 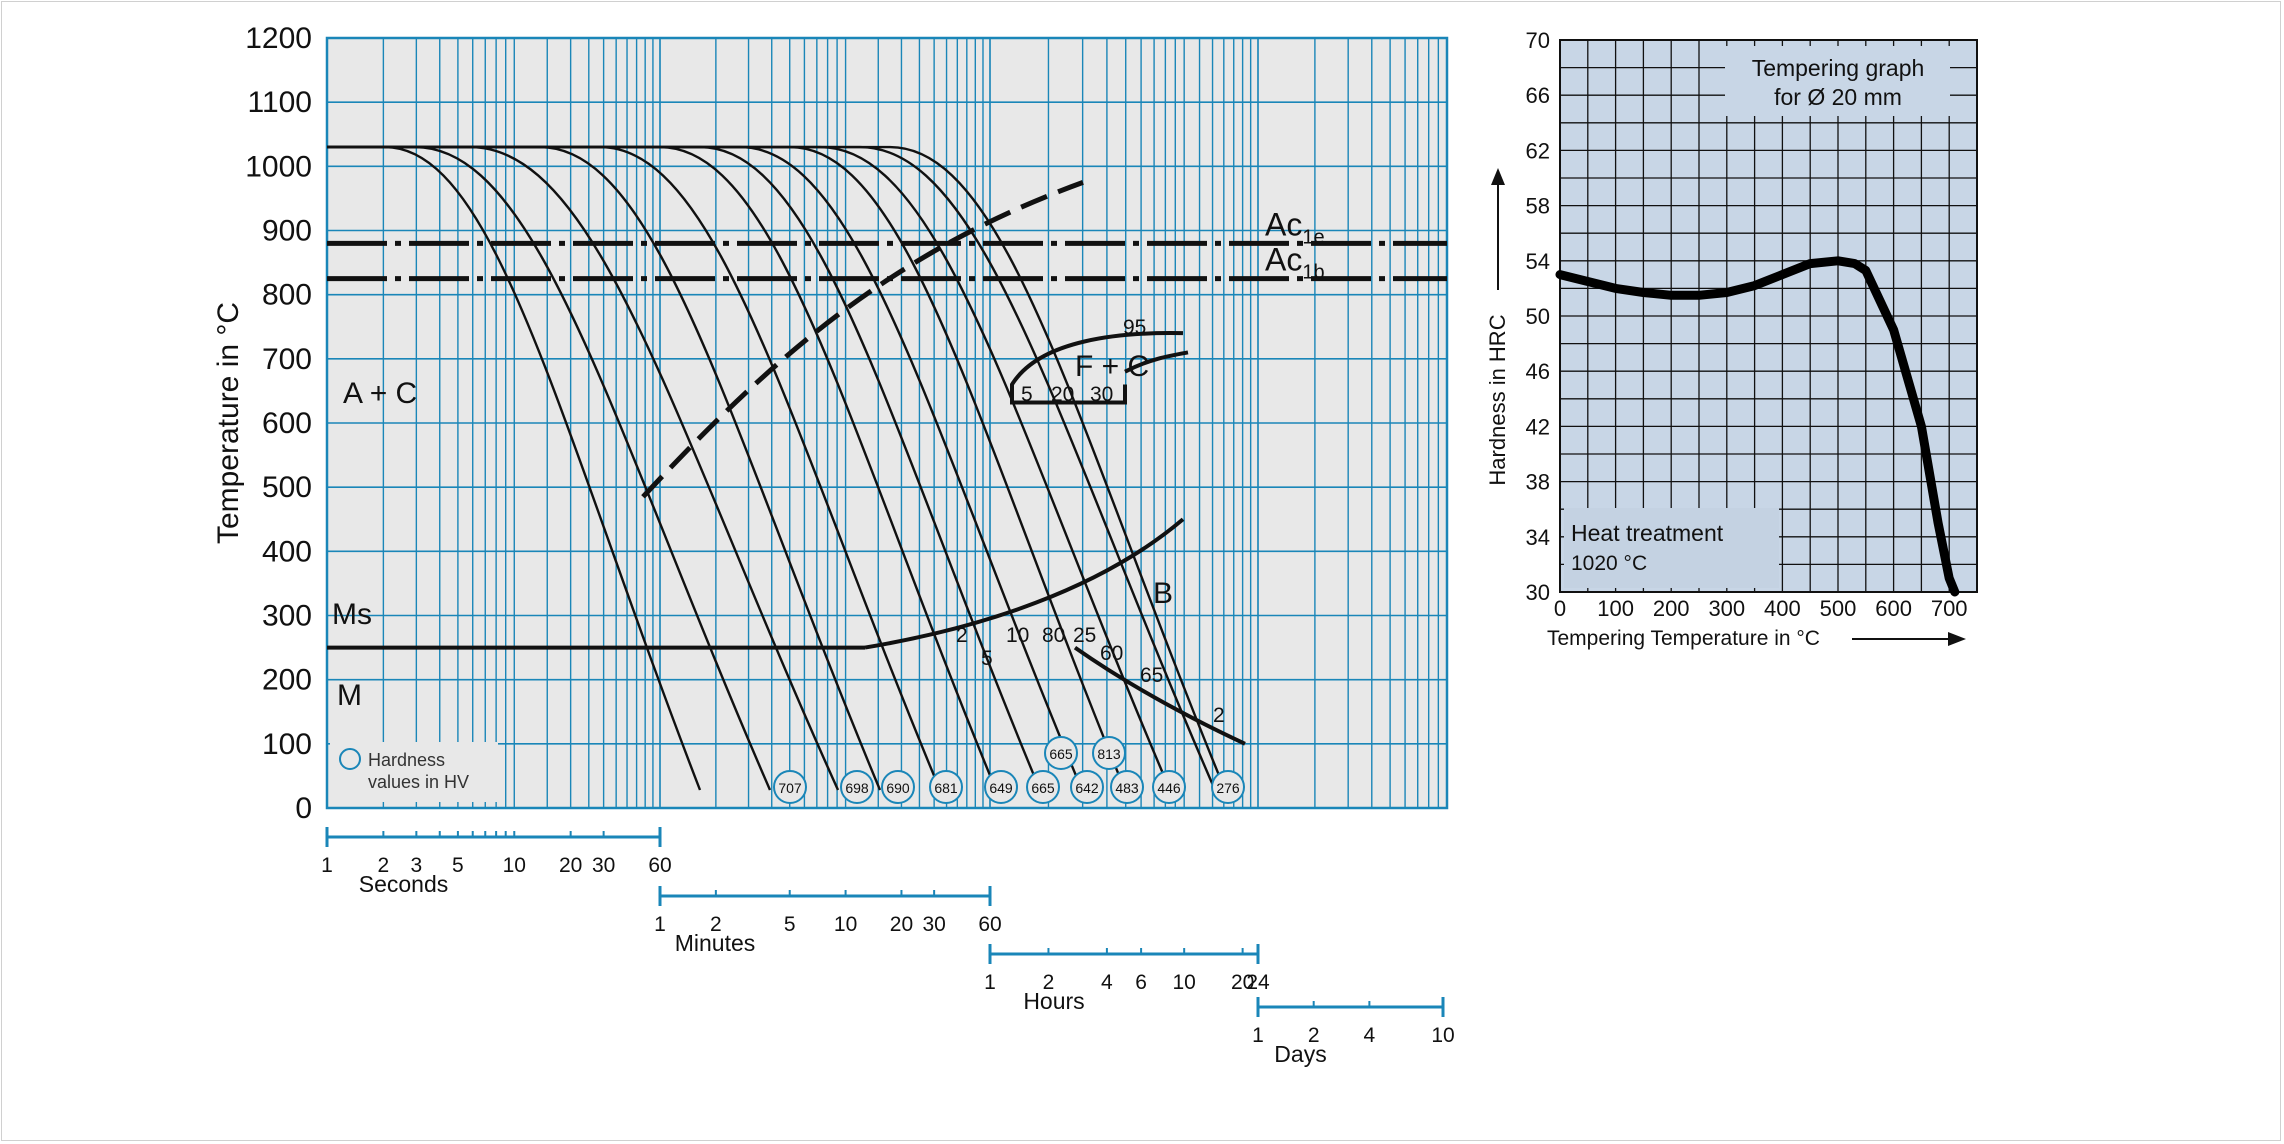 I want to click on tempering-x-tick: 700, so click(x=1949, y=608).